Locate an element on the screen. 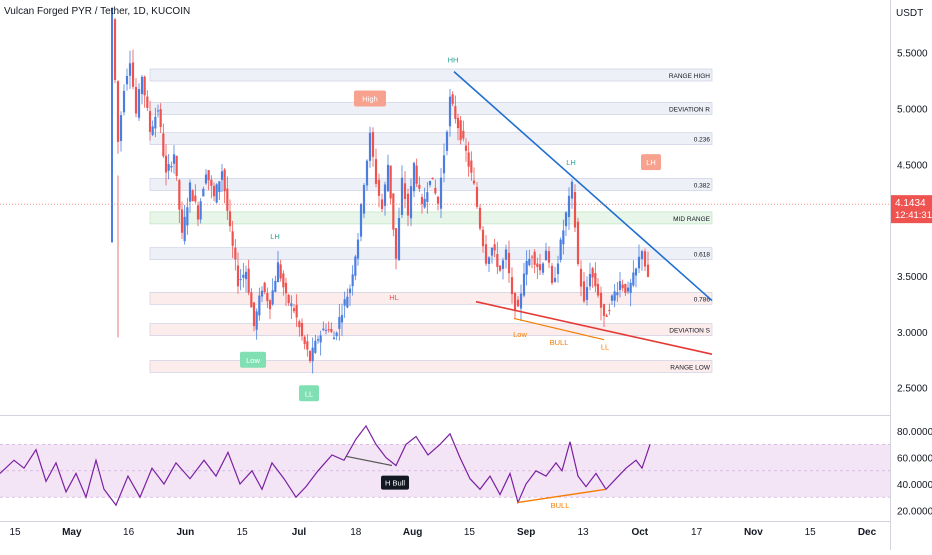  level-label: DEVIATION R is located at coordinates (689, 110).